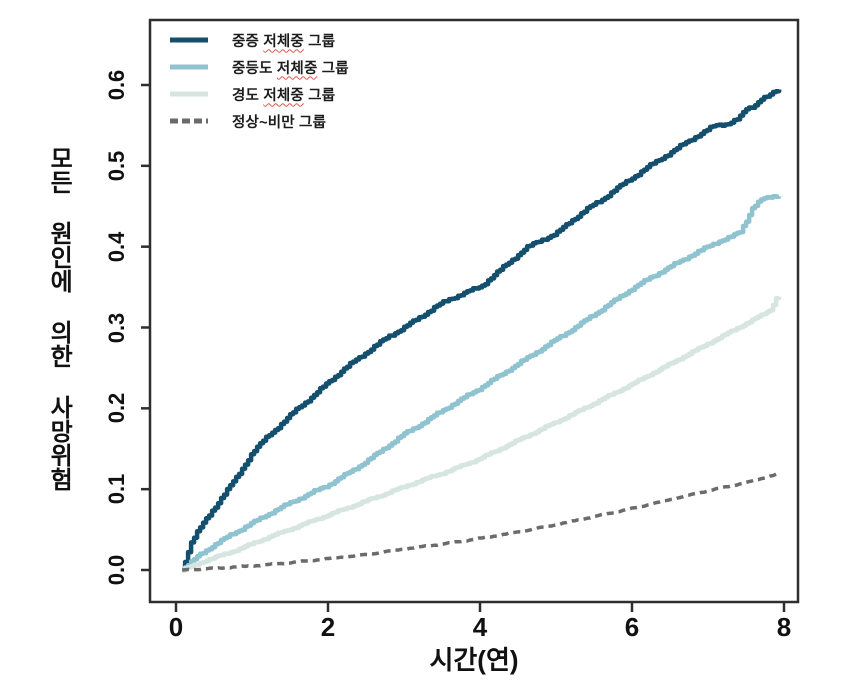 The height and width of the screenshot is (700, 860). What do you see at coordinates (116, 570) in the screenshot?
I see `y-tick-label: 0.0` at bounding box center [116, 570].